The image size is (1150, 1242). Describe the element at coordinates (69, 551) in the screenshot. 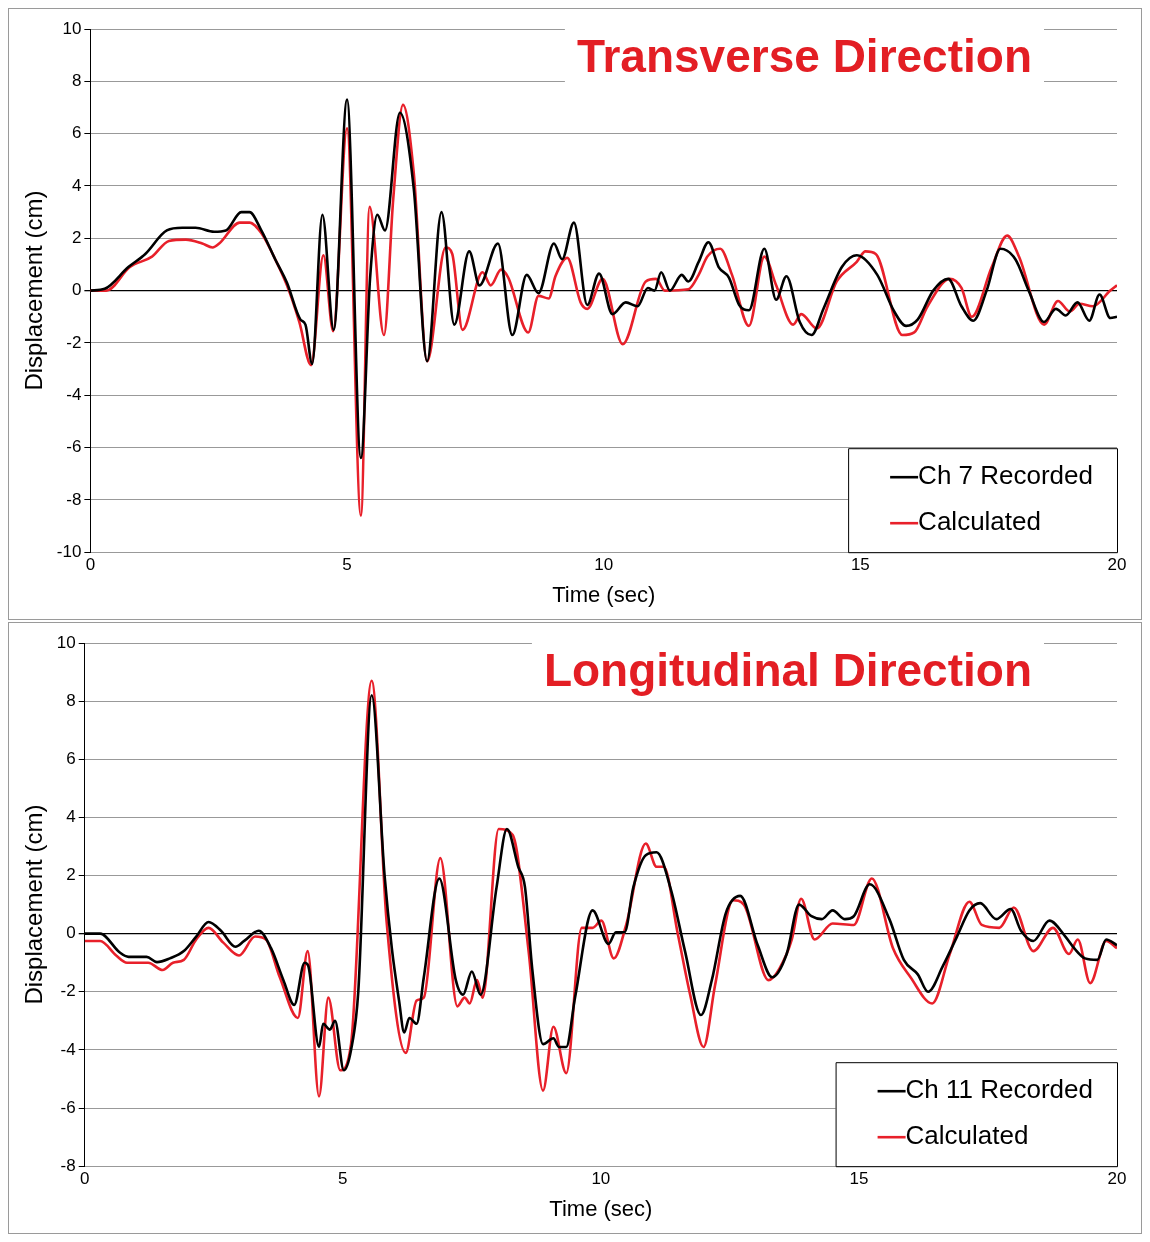

I see `y-tick-label: -10` at that location.